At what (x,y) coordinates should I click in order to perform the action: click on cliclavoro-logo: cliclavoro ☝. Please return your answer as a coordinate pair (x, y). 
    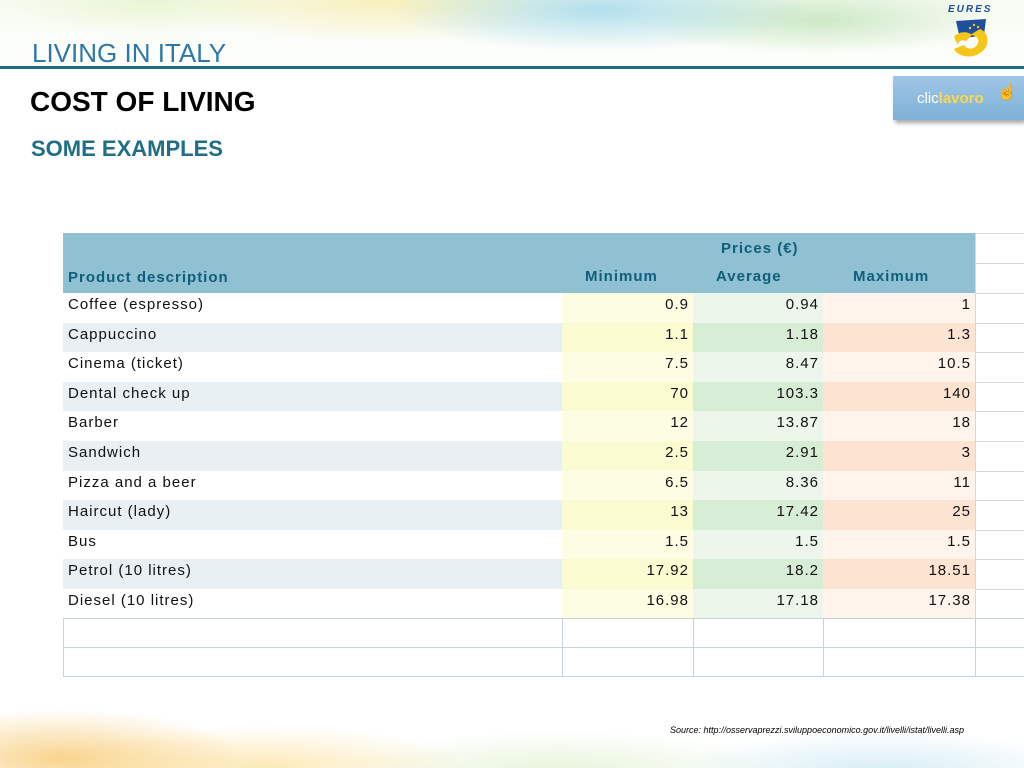
    Looking at the image, I should click on (958, 98).